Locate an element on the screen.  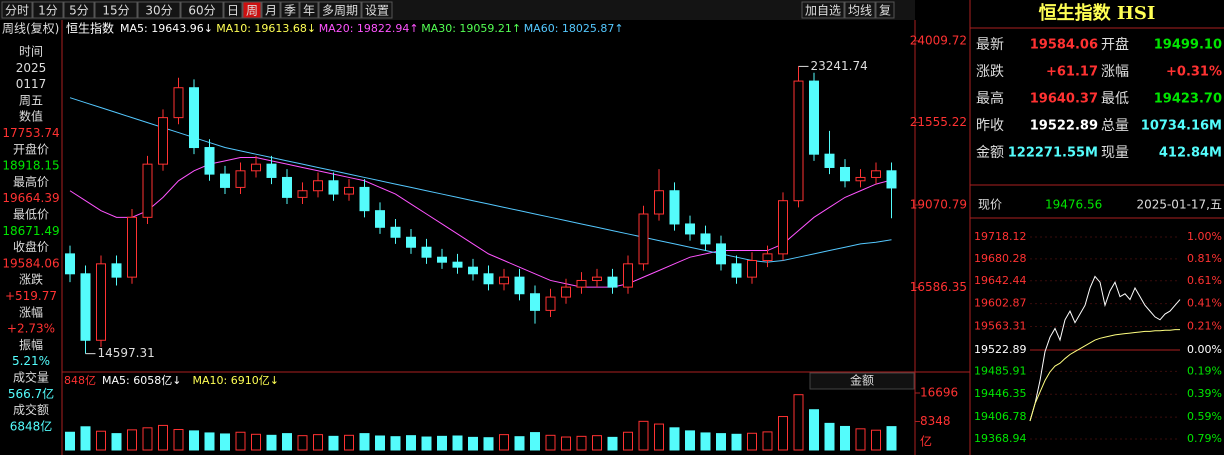
sidebar-item: 0117 is located at coordinates (31, 84).